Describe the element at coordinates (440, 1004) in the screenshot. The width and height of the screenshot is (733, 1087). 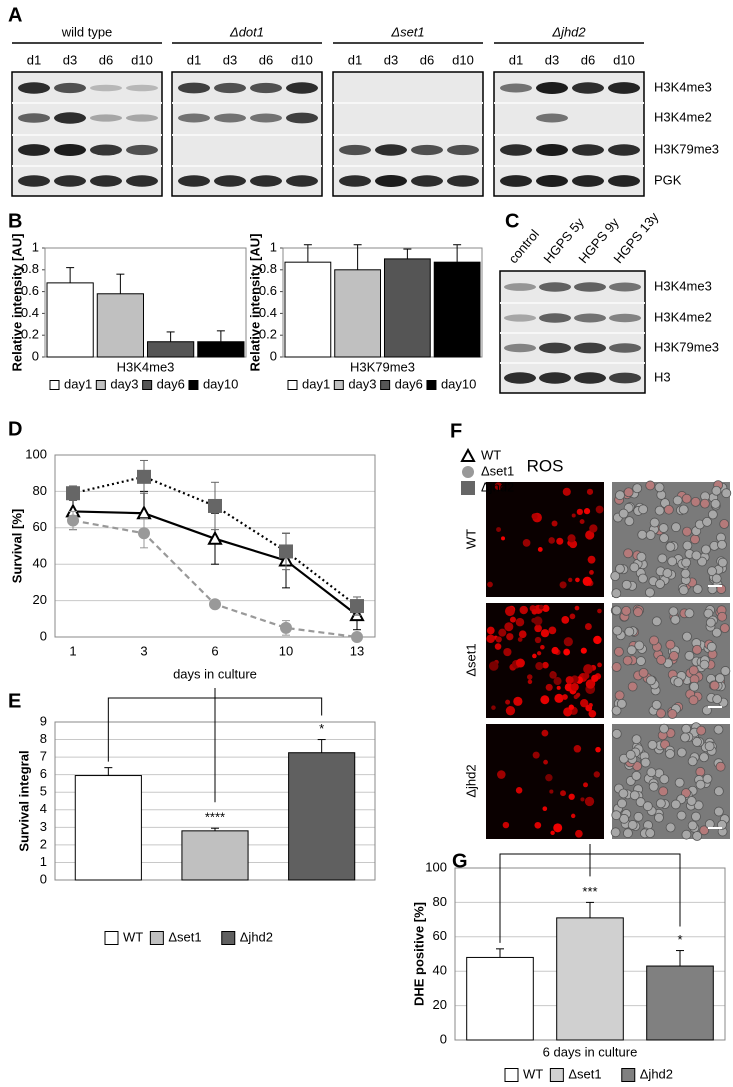
I see `y-tick-label: 20` at that location.